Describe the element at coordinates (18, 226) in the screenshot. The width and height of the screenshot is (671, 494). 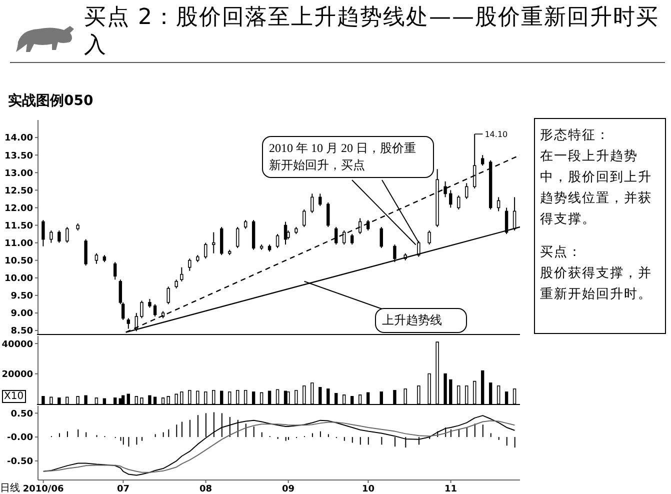
I see `y-tick-label: 11.50` at that location.